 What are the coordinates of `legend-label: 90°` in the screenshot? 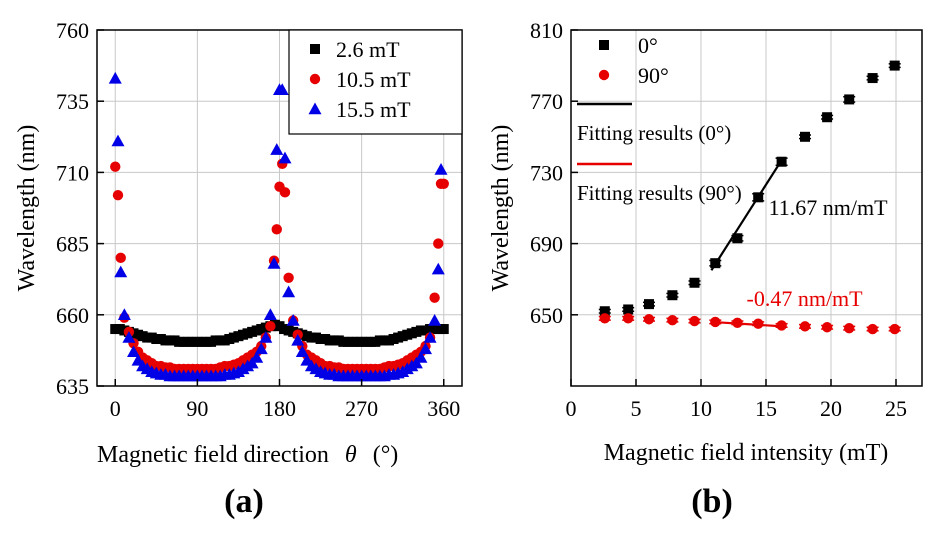 It's located at (653, 75).